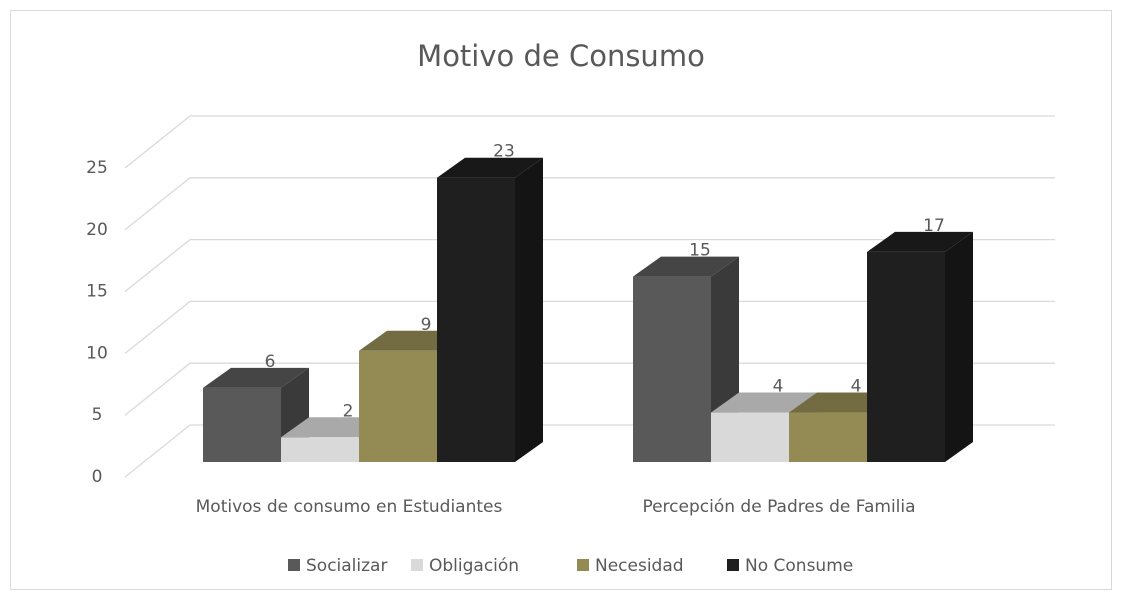 The height and width of the screenshot is (596, 1122). Describe the element at coordinates (700, 251) in the screenshot. I see `data-label: 15` at that location.